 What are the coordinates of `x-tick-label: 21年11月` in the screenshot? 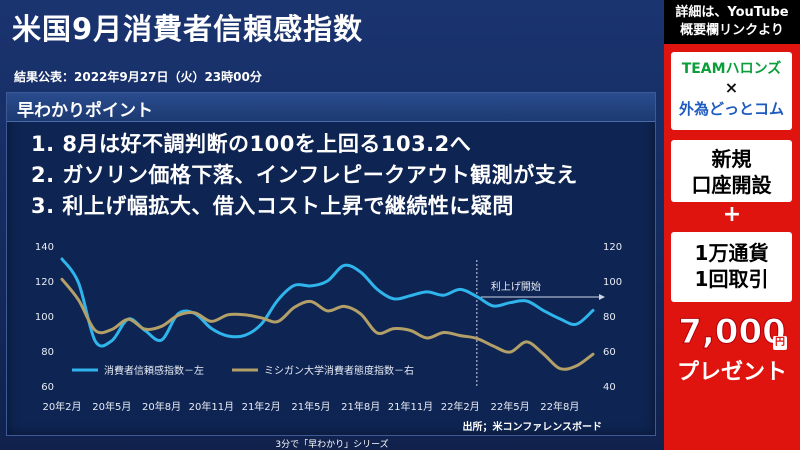 It's located at (410, 406).